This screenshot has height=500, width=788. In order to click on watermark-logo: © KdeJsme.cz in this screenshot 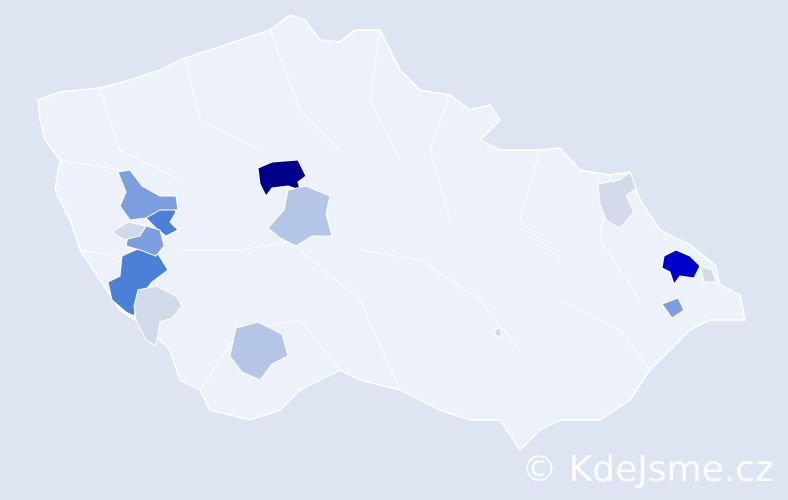, I will do `click(647, 469)`.